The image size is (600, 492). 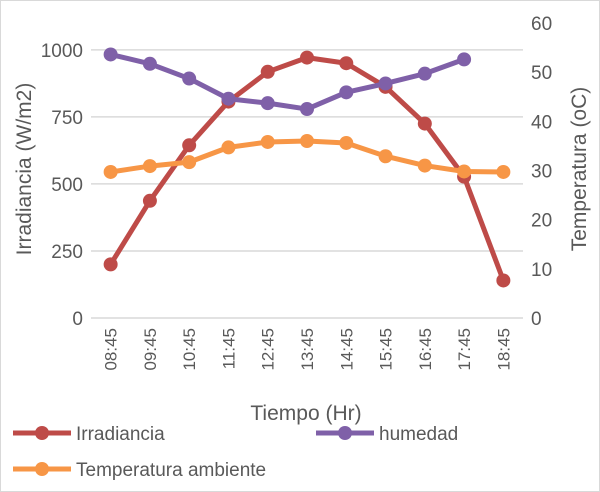 What do you see at coordinates (418, 434) in the screenshot?
I see `legend-label: humedad` at bounding box center [418, 434].